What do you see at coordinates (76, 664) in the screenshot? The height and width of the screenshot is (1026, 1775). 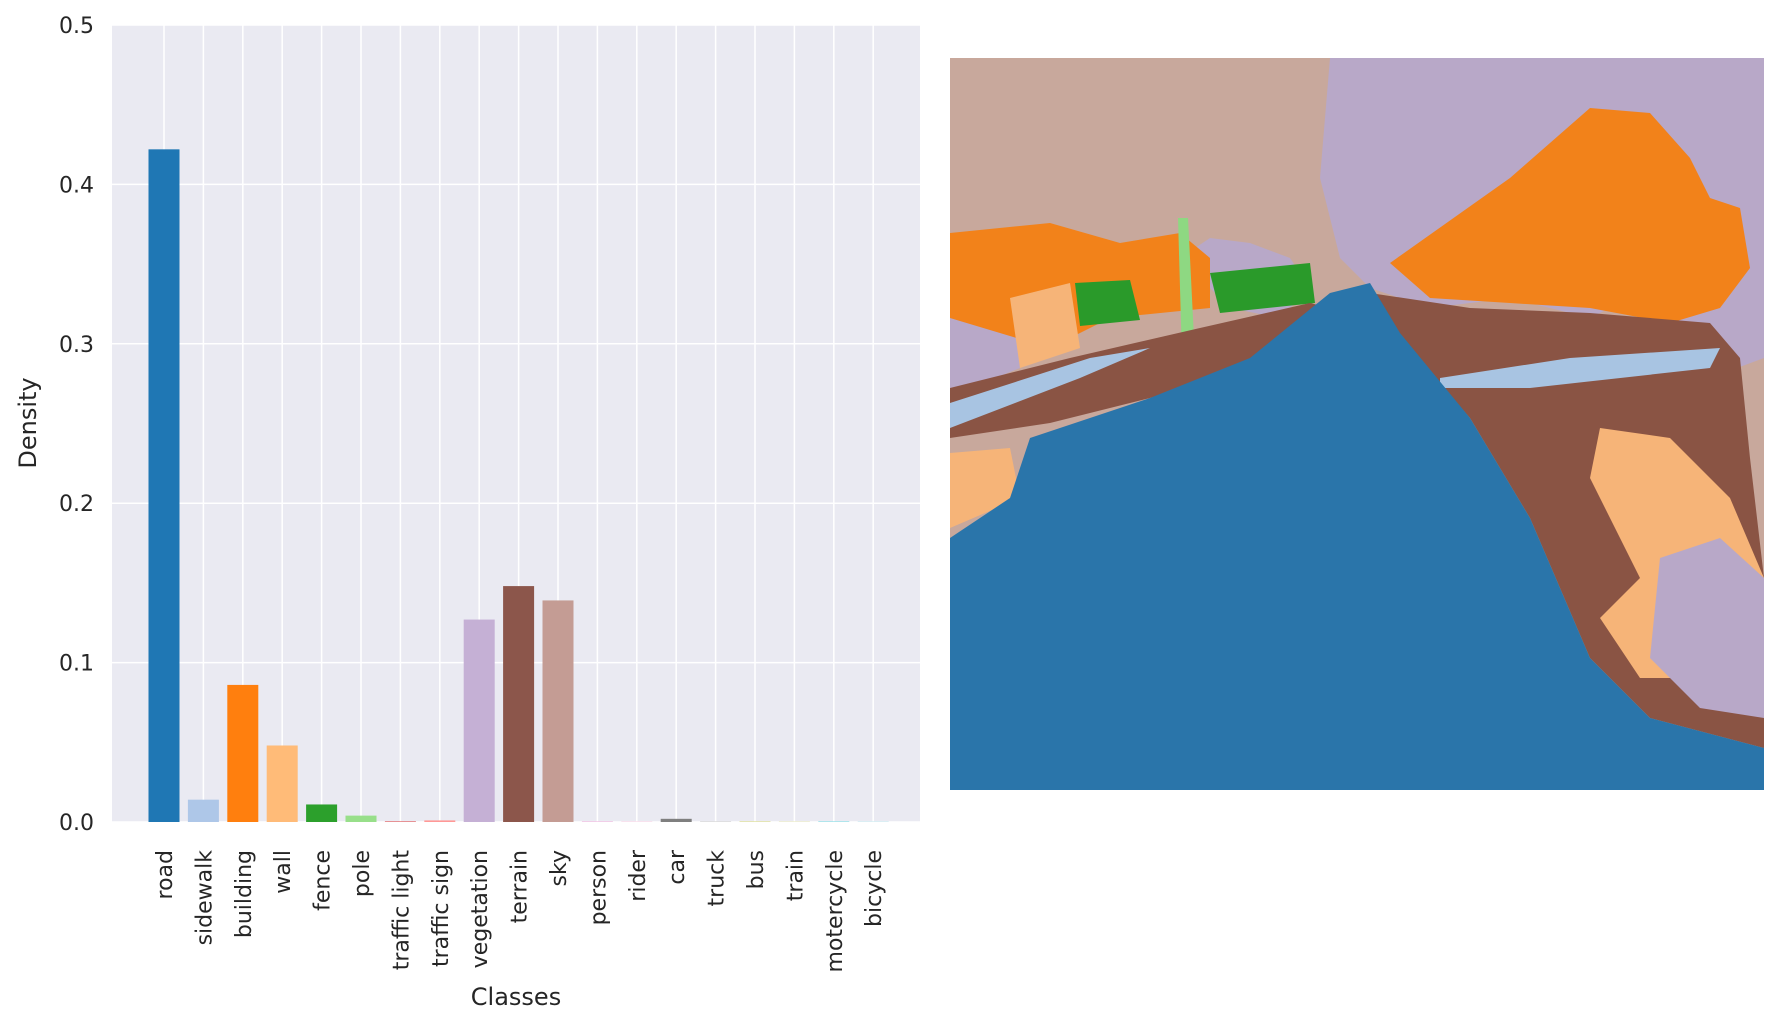 I see `y-tick-label: 0.1` at bounding box center [76, 664].